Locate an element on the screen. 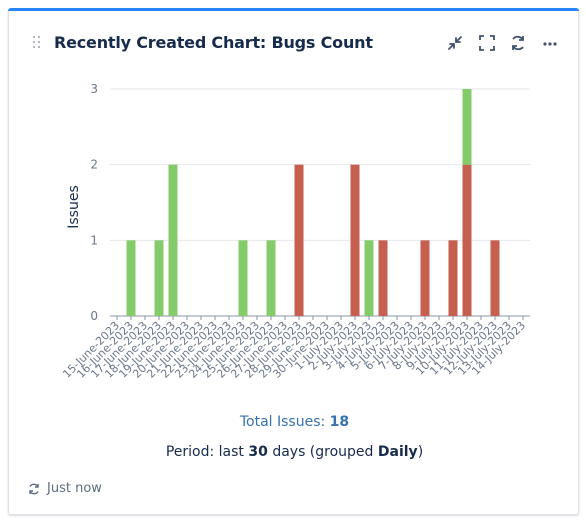 The width and height of the screenshot is (586, 520). y-axis-label: Issues is located at coordinates (74, 207).